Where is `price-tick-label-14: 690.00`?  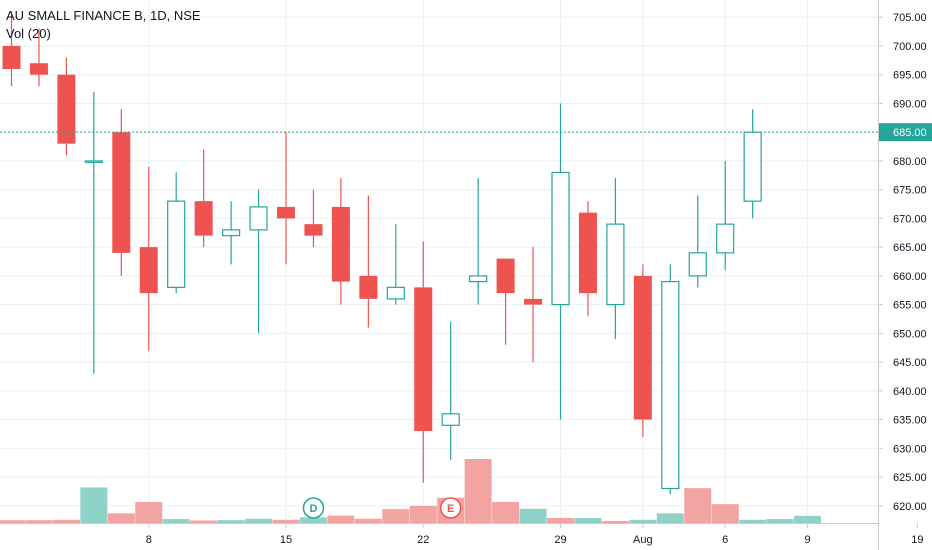
price-tick-label-14: 690.00 is located at coordinates (910, 104).